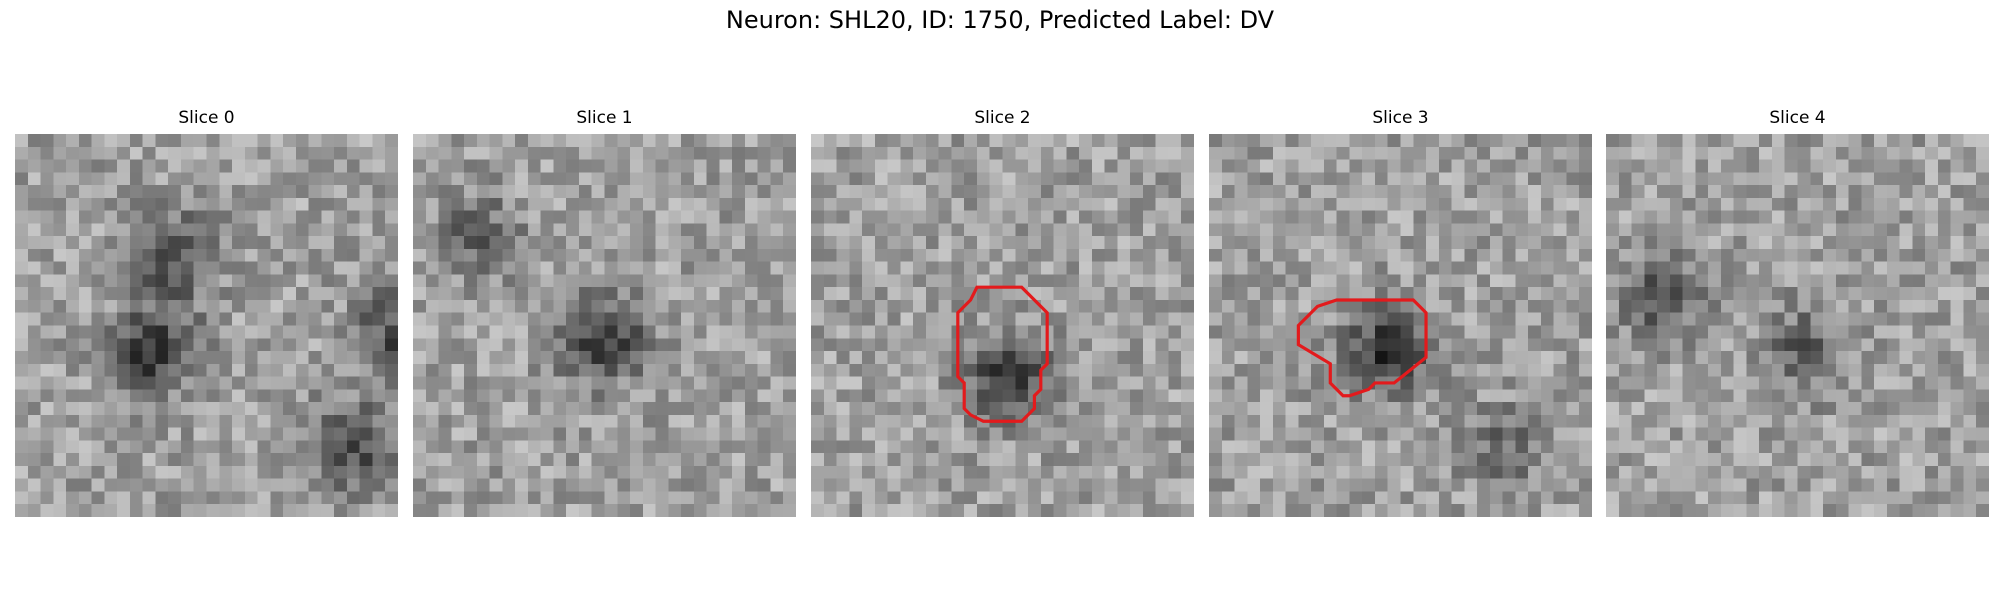 The height and width of the screenshot is (600, 2000). Describe the element at coordinates (1002, 118) in the screenshot. I see `slice-2-title: Slice 2` at that location.